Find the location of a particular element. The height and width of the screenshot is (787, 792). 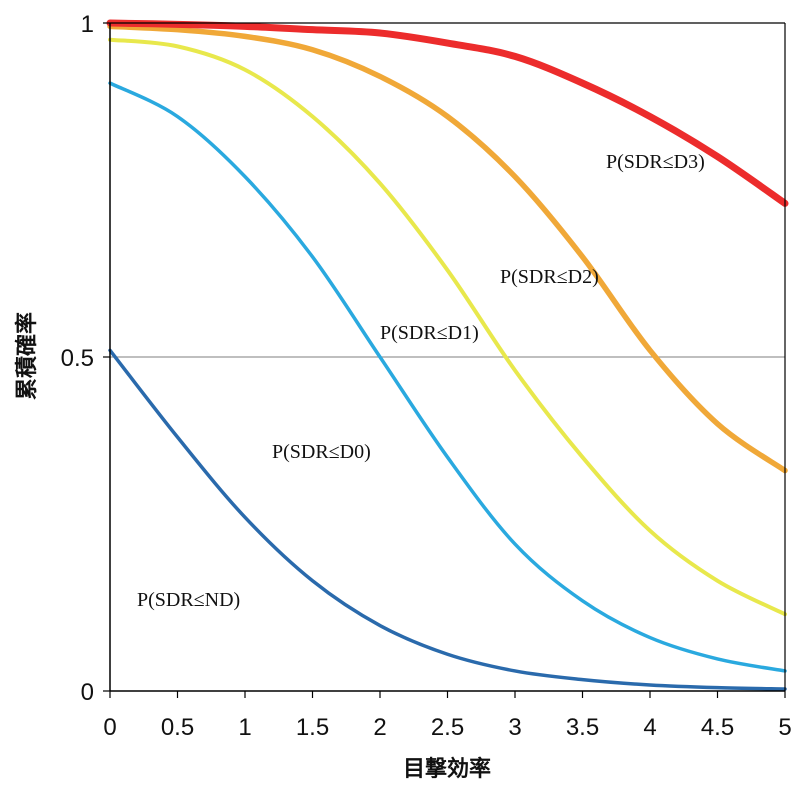

x-tick-label: 2.5 is located at coordinates (447, 727).